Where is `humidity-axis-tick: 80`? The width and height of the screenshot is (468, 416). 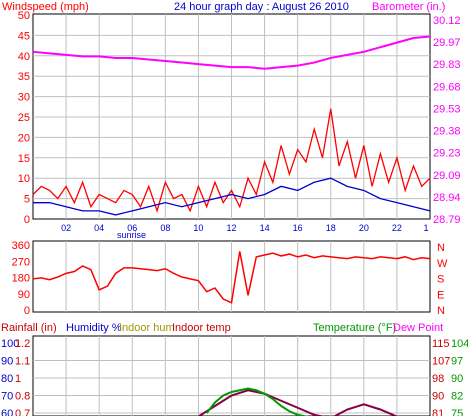 humidity-axis-tick: 80 is located at coordinates (7, 379).